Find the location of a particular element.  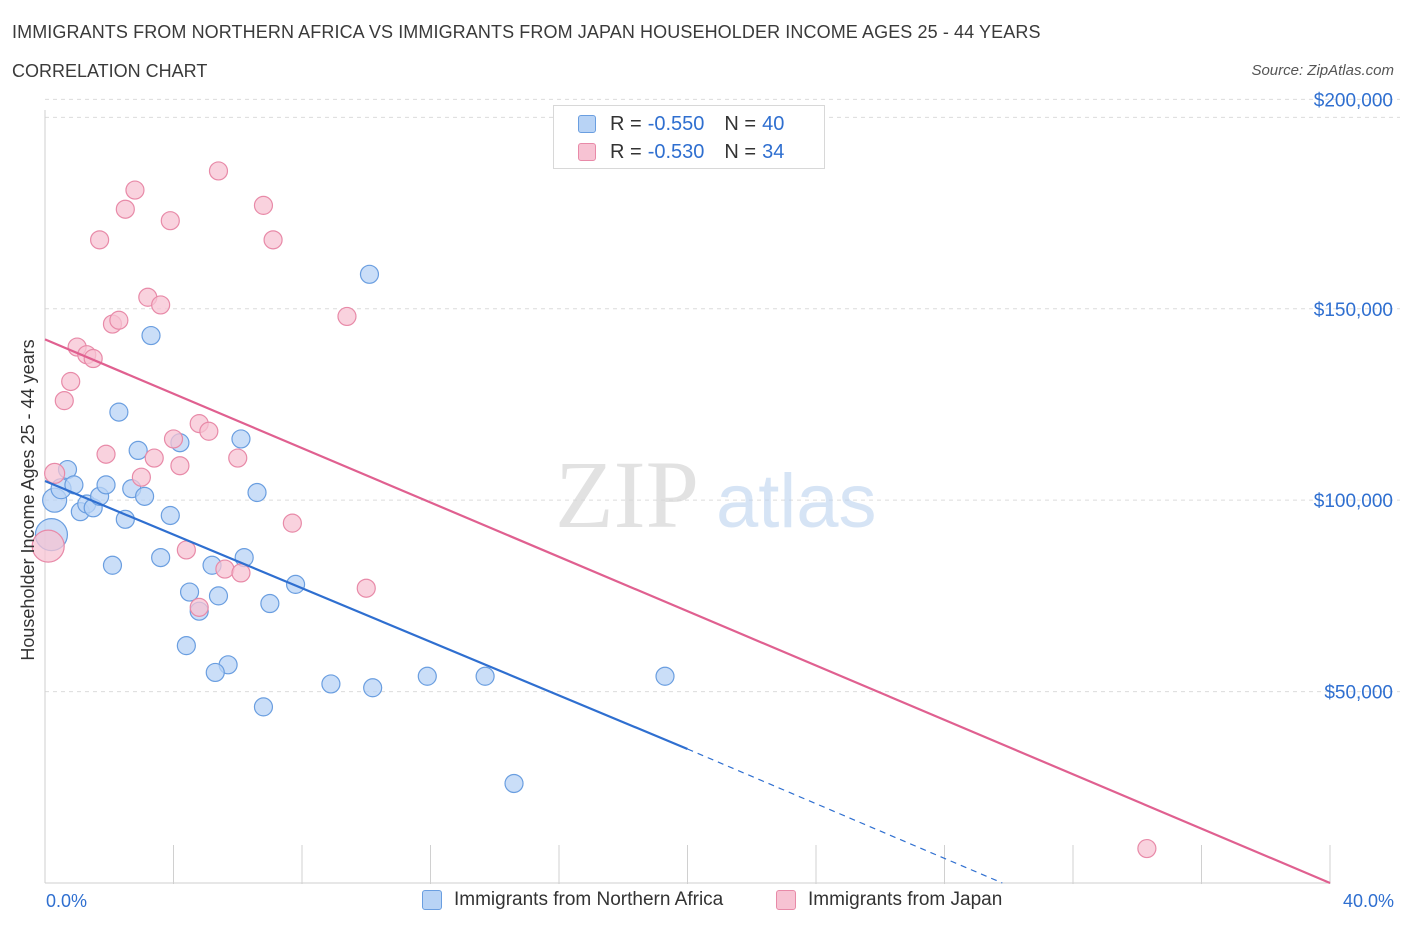

y-tick-label: $150,000 is located at coordinates (1353, 310).